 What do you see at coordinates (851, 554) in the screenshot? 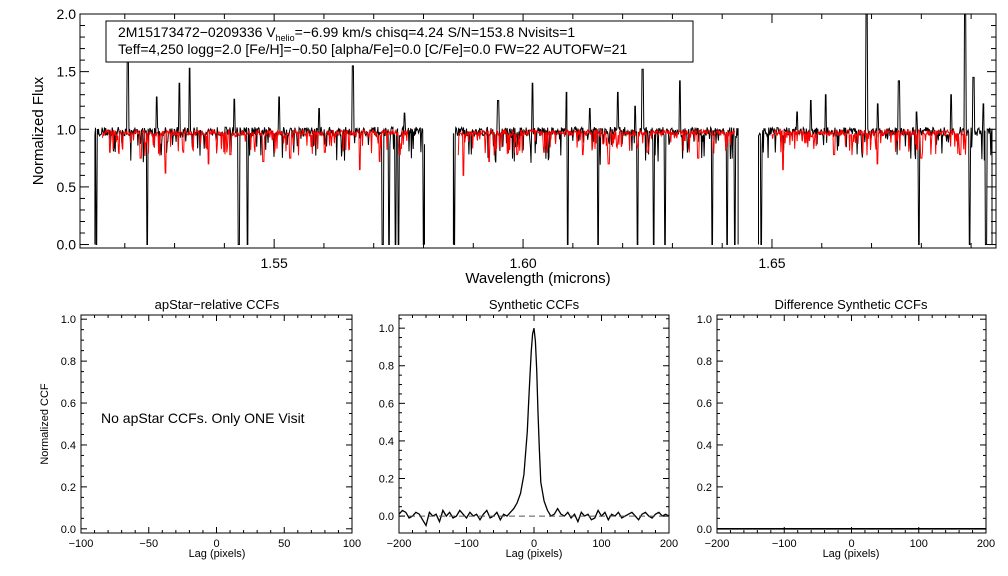
I see `difference-ccf-x-axis-label: Lag (pixels)` at bounding box center [851, 554].